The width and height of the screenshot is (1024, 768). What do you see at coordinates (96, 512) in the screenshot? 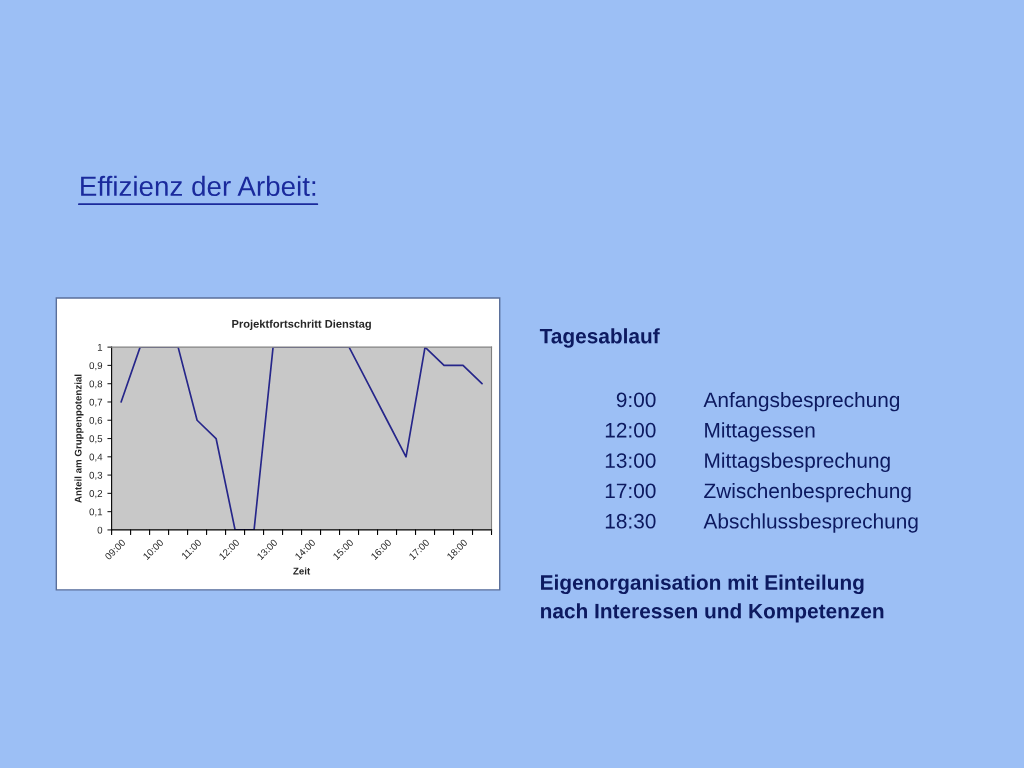
I see `y-tick-label: 0,1` at bounding box center [96, 512].